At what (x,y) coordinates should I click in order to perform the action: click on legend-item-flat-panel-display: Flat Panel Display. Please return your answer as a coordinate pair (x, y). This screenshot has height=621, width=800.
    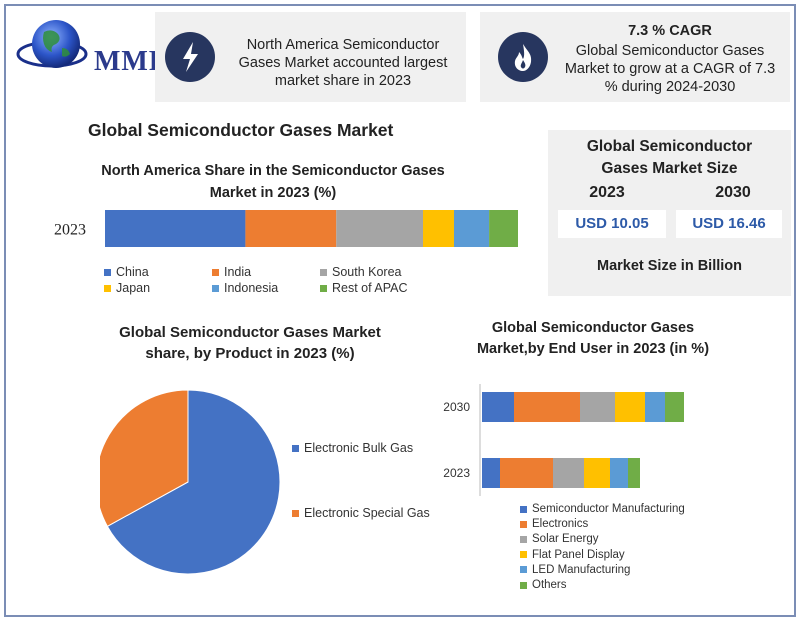
    Looking at the image, I should click on (572, 555).